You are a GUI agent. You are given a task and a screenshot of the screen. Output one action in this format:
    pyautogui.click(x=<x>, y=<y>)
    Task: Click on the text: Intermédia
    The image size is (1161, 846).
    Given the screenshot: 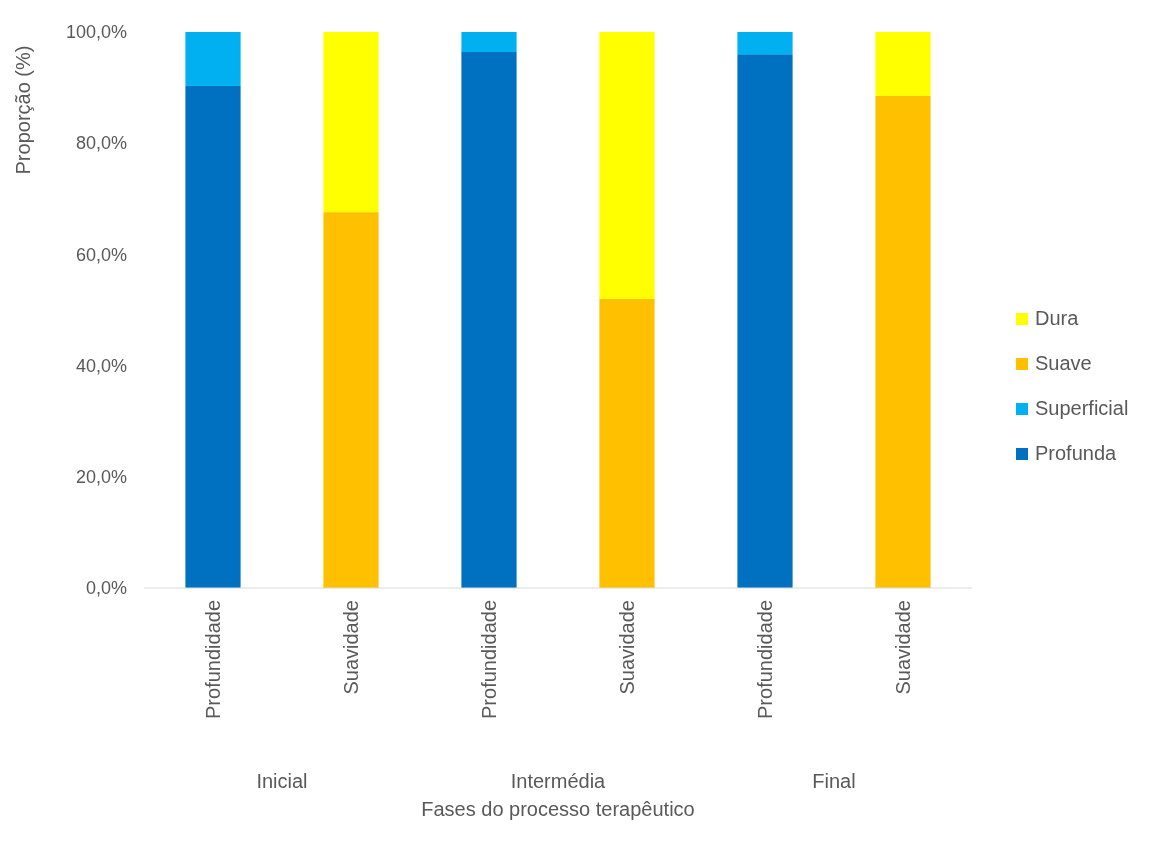 What is the action you would take?
    pyautogui.click(x=558, y=781)
    